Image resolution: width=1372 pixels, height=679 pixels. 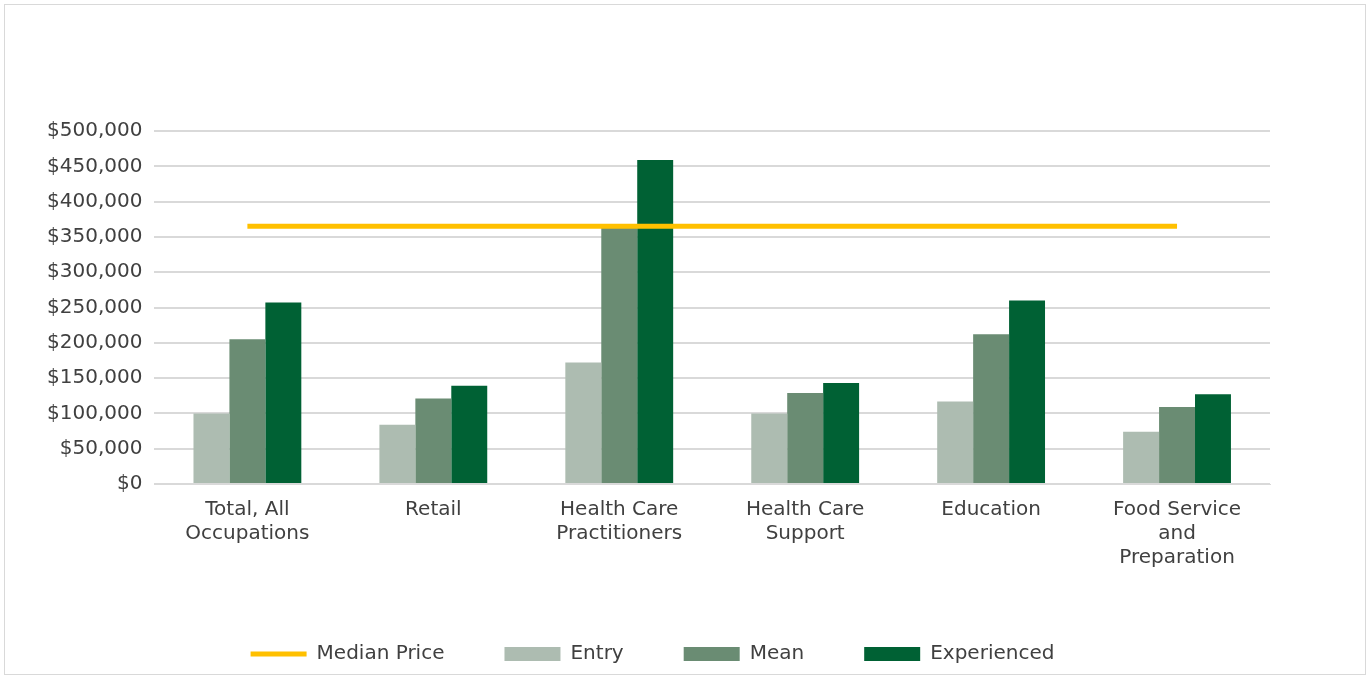 I want to click on x-tick-label: Health Care Practitioners, so click(x=619, y=520).